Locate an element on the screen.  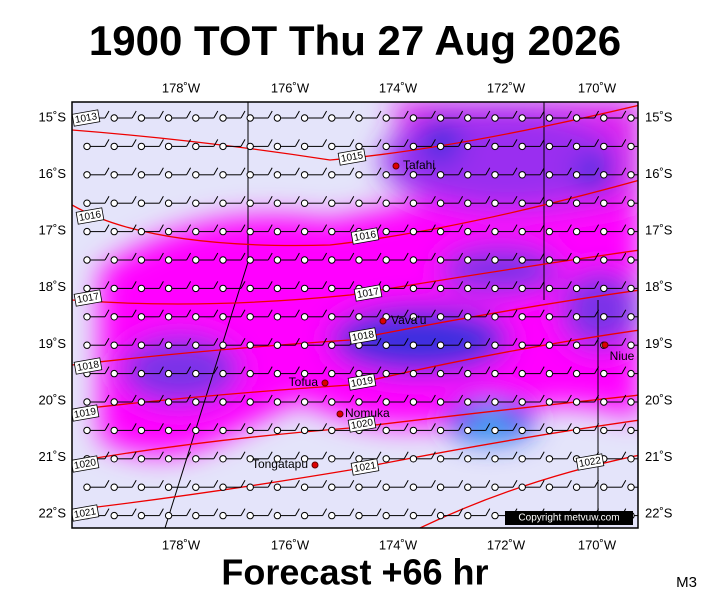
isobar-label: 1018 is located at coordinates (363, 336).